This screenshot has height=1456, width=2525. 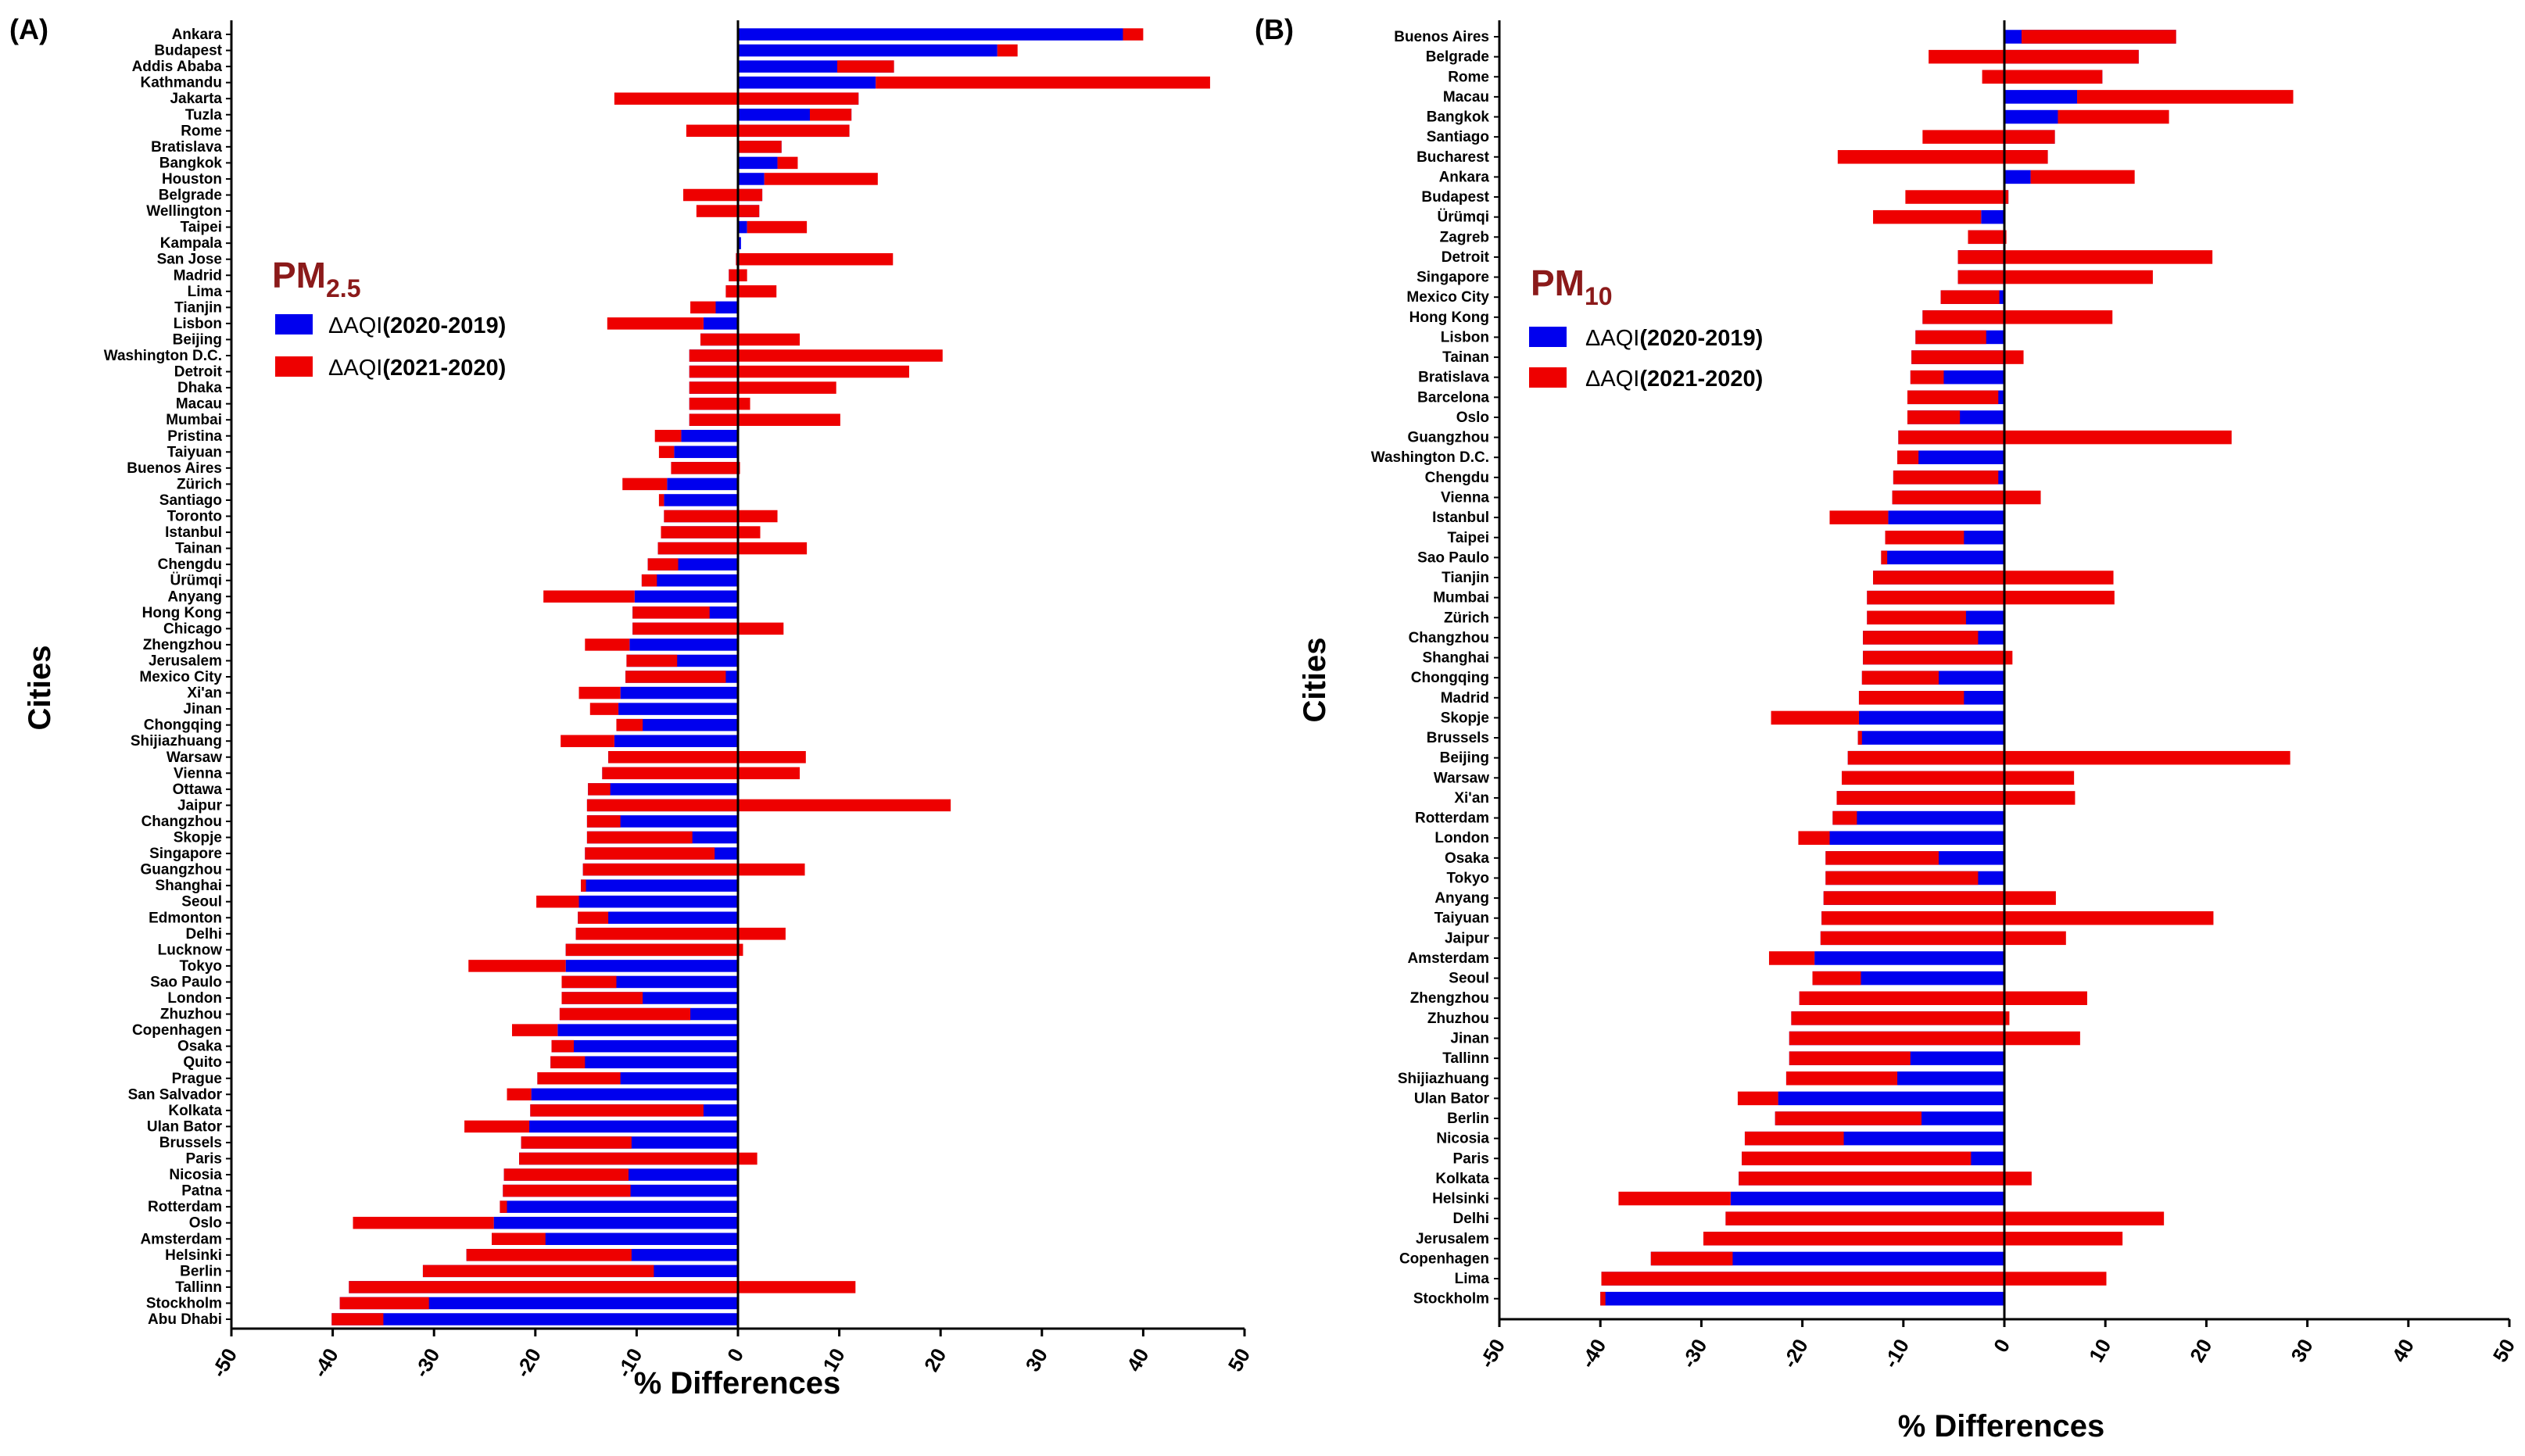 I want to click on category-label: Jaipur, so click(x=200, y=805).